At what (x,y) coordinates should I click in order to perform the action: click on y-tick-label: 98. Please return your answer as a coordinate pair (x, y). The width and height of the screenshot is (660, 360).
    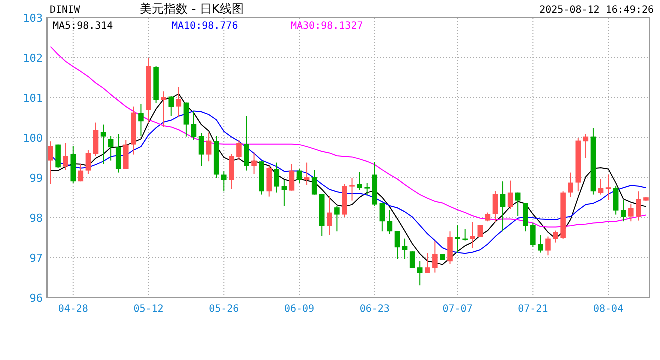
    Looking at the image, I should click on (36, 218).